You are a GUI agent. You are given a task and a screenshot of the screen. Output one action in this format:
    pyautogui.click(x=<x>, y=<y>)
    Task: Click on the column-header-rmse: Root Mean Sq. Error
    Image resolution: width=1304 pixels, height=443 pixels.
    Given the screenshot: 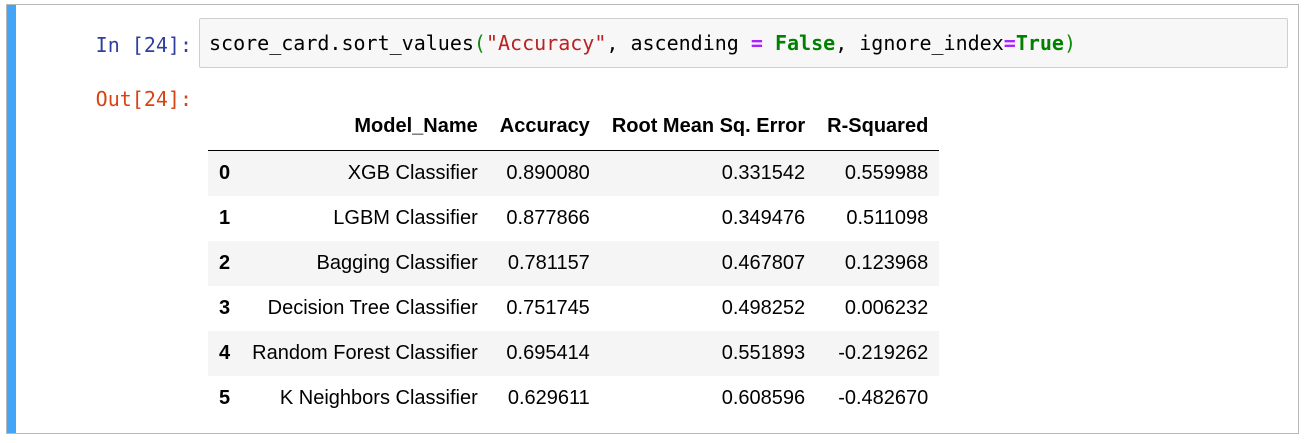 What is the action you would take?
    pyautogui.click(x=708, y=127)
    